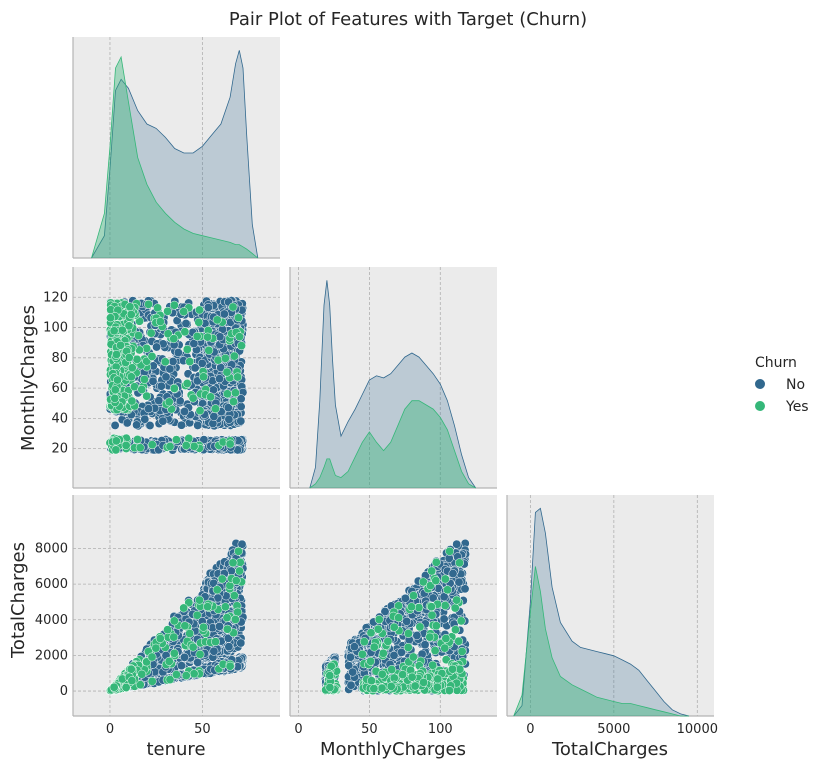 This screenshot has width=825, height=769. I want to click on kde-line-yes, so click(175, 157).